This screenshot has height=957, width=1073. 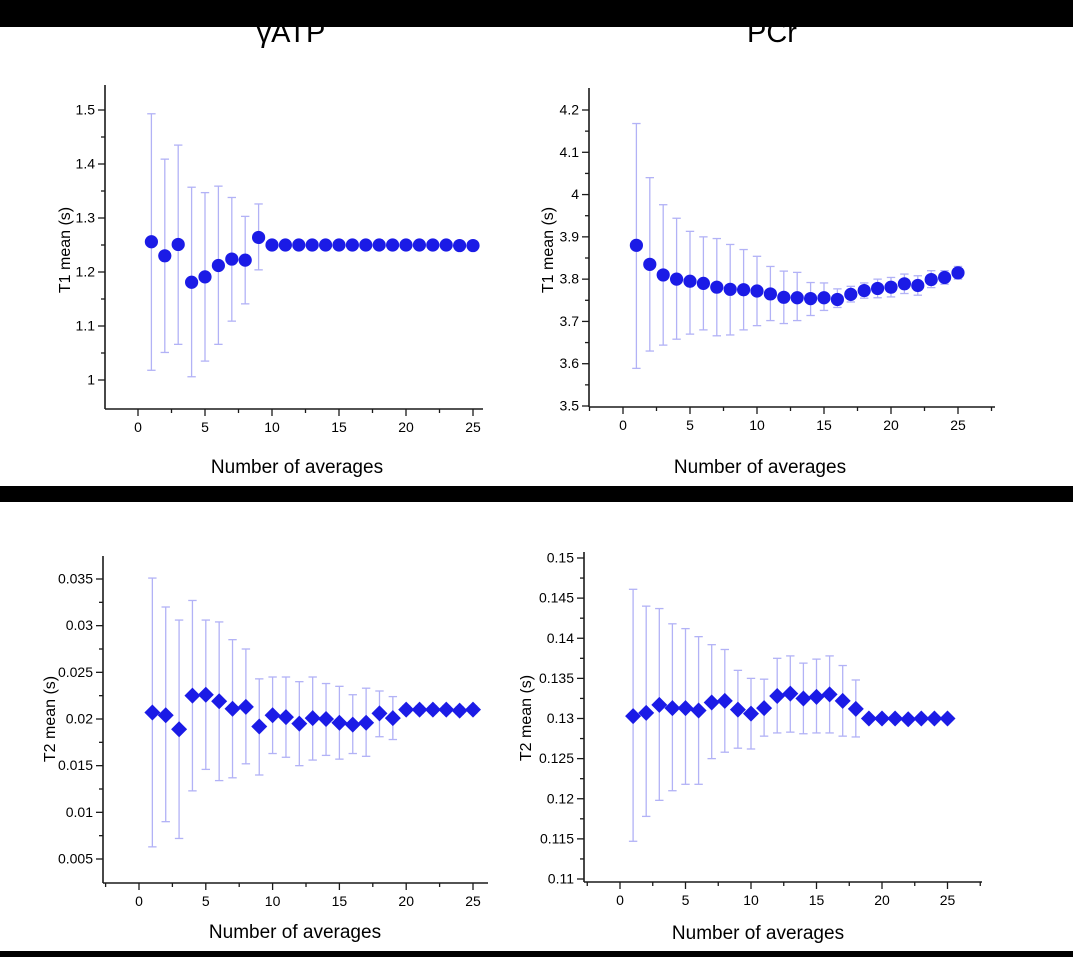 I want to click on svg-text: 3.8, so click(x=570, y=279).